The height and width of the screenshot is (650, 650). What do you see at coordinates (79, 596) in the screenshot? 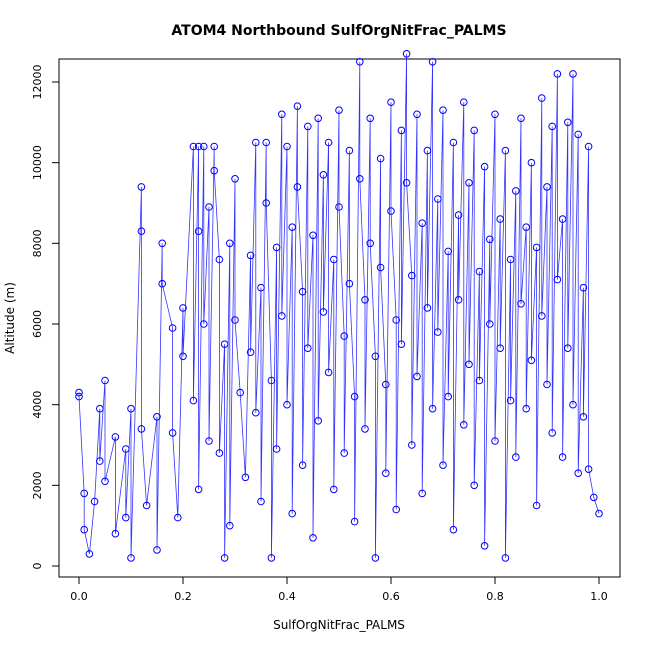
I see `x-tick-label: 0.0` at bounding box center [79, 596].